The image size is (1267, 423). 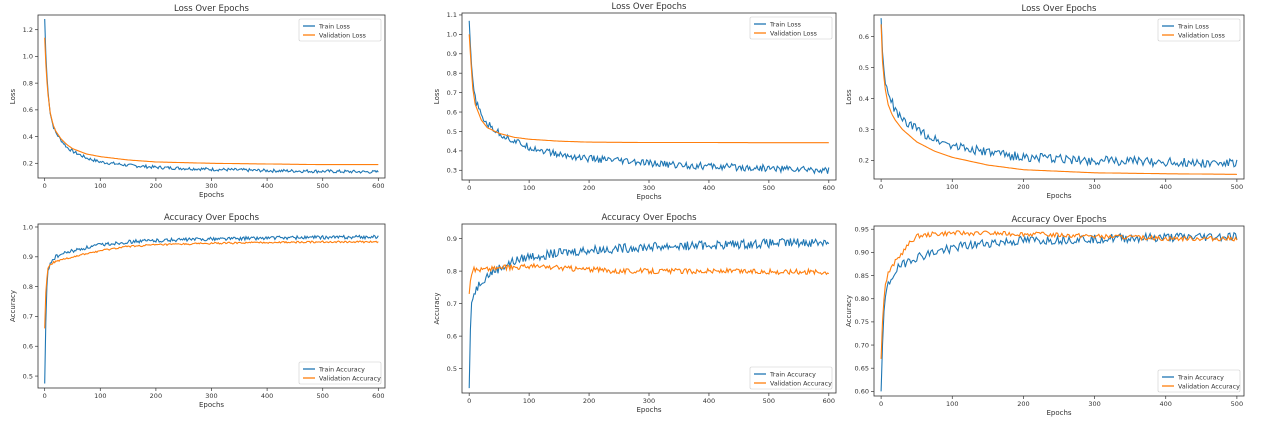 I want to click on y-tick-label: 0.80, so click(x=862, y=299).